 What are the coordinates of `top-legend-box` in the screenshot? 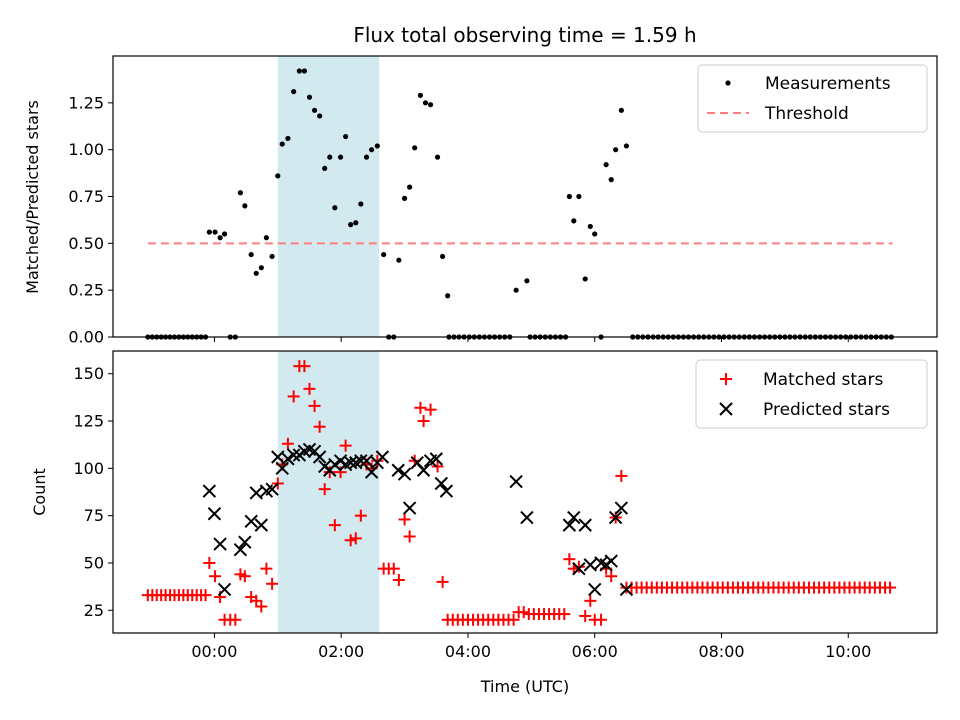 It's located at (812, 98).